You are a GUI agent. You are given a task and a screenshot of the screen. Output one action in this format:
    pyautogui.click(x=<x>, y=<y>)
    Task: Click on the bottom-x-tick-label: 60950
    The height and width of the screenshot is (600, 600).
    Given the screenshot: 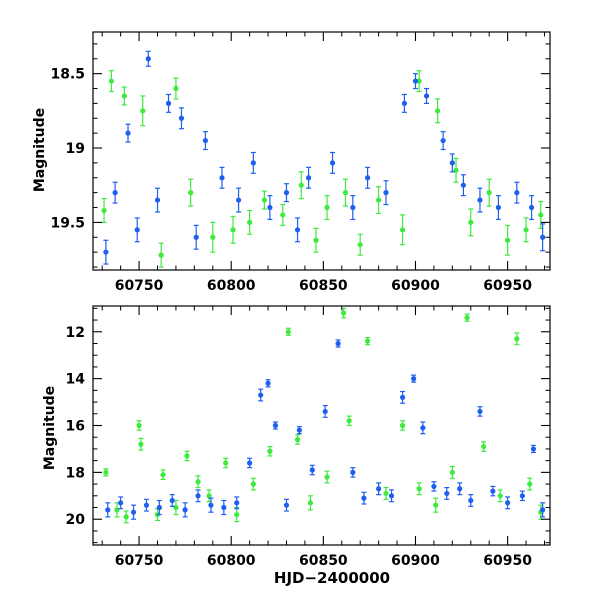 What is the action you would take?
    pyautogui.click(x=507, y=561)
    